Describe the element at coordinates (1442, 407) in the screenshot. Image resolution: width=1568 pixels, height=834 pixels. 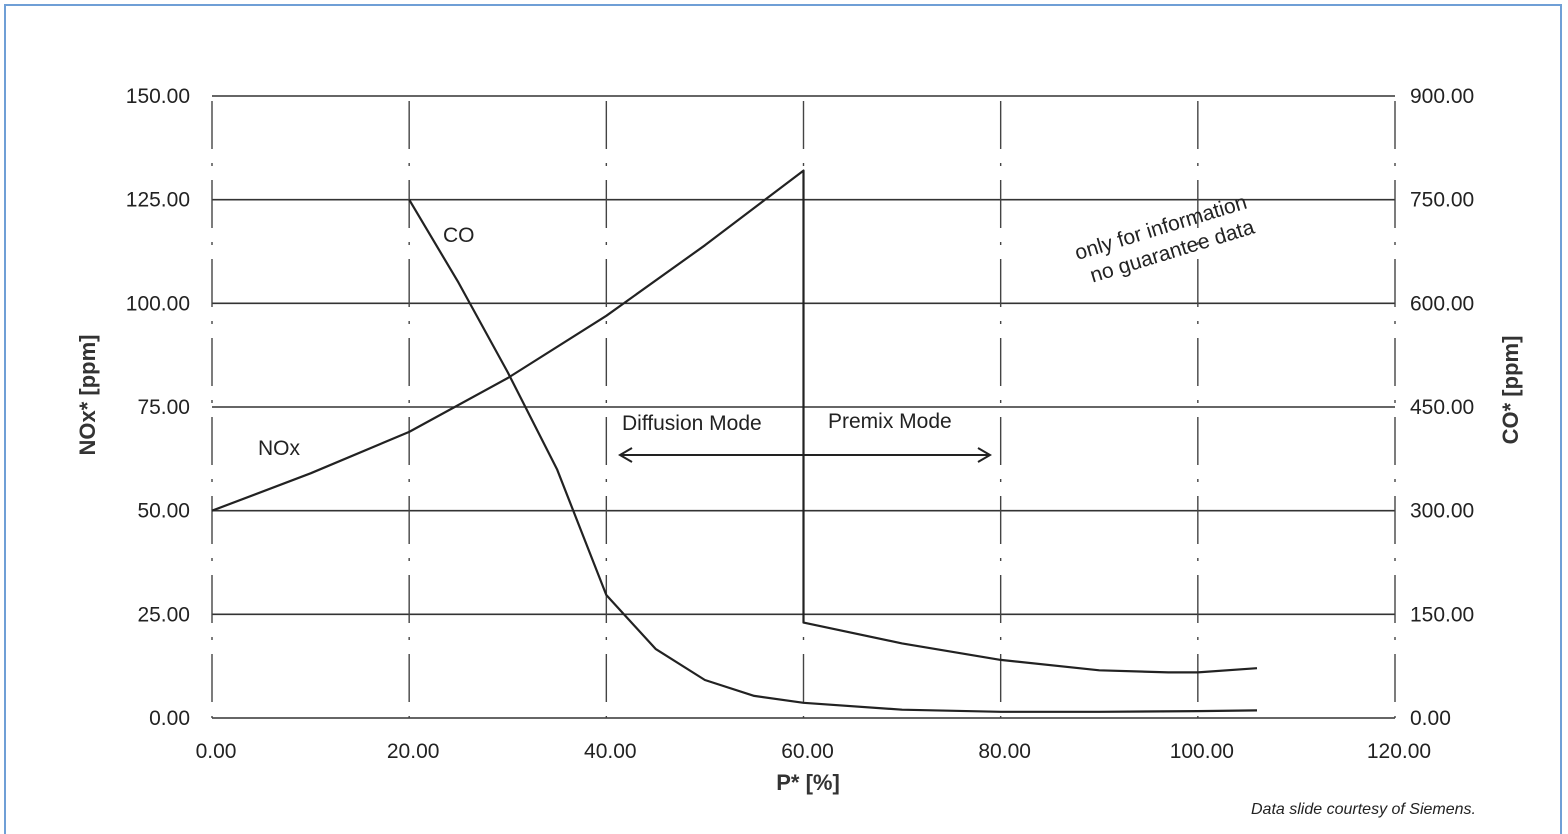
I see `y-right-tick-label: 450.00` at that location.